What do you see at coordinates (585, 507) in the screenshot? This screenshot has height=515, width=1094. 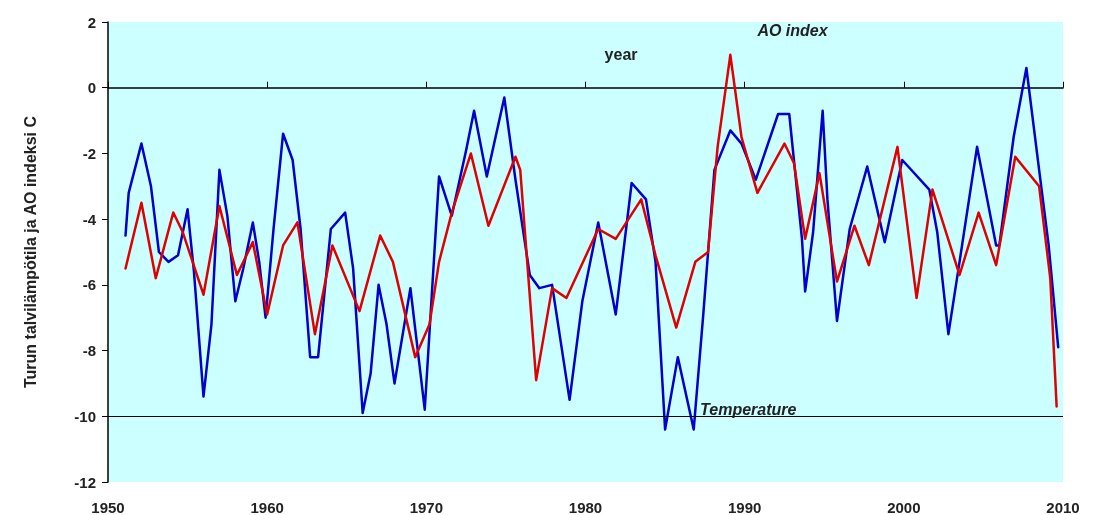 I see `x-tick-label: 1980` at bounding box center [585, 507].